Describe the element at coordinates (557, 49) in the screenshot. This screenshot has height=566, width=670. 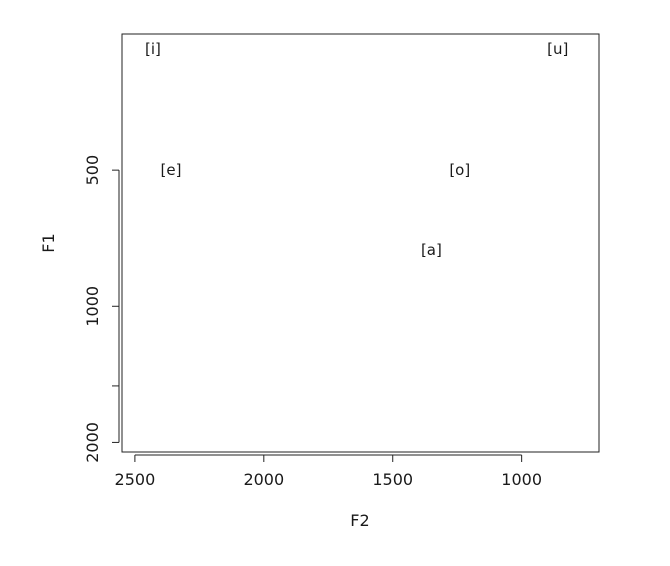
I see `vowel-point-label: [u]` at that location.